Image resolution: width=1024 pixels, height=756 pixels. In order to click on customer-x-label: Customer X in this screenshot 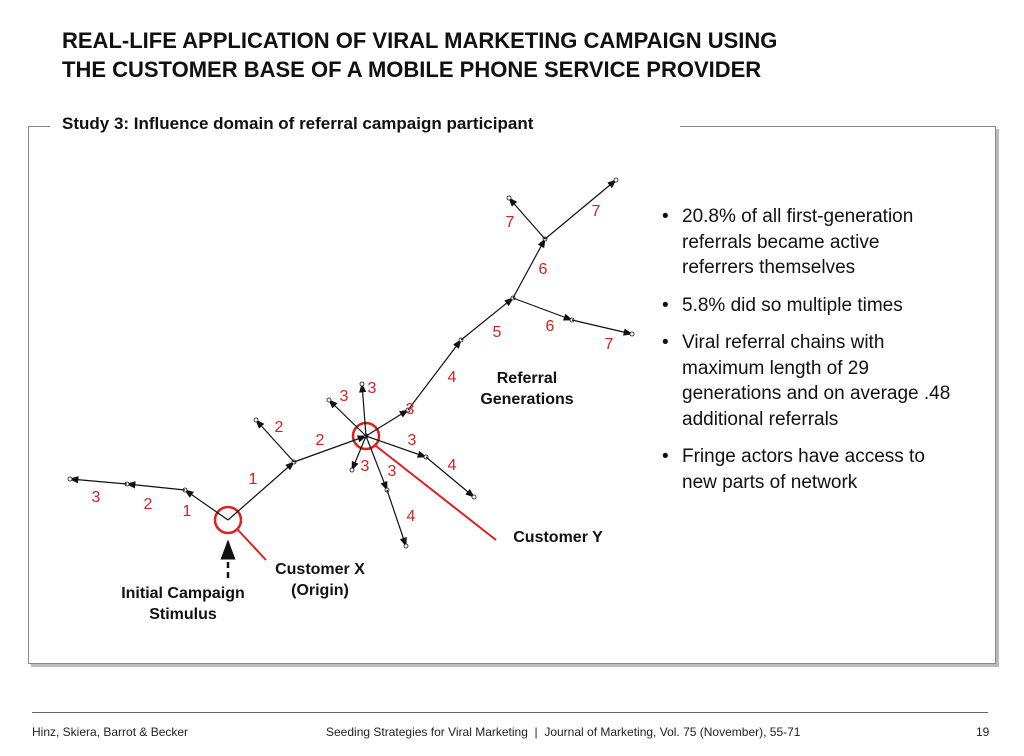, I will do `click(320, 569)`.